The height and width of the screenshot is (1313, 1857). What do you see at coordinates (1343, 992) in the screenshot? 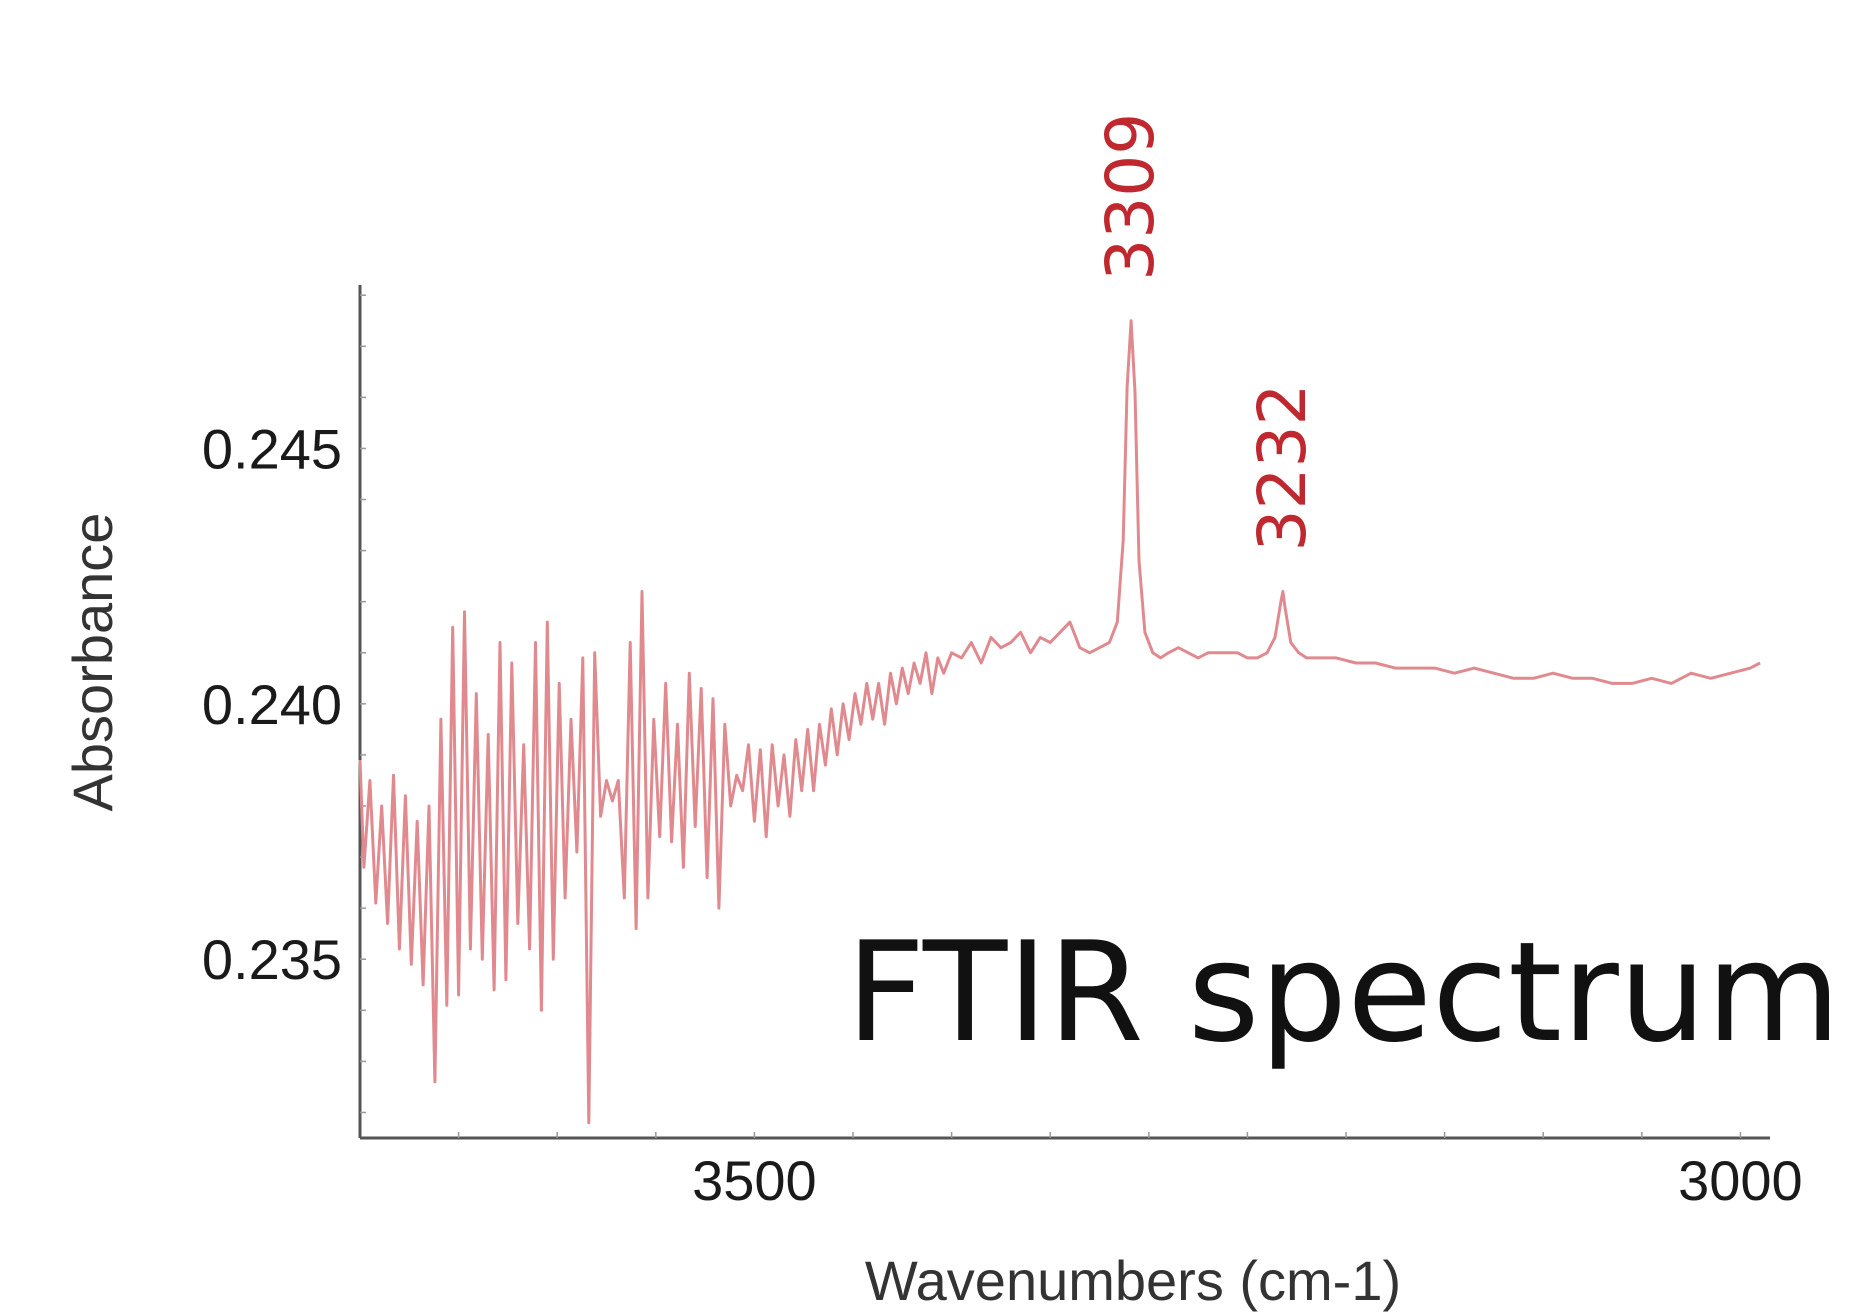
I see `chart-title: FTIR spectrum` at bounding box center [1343, 992].